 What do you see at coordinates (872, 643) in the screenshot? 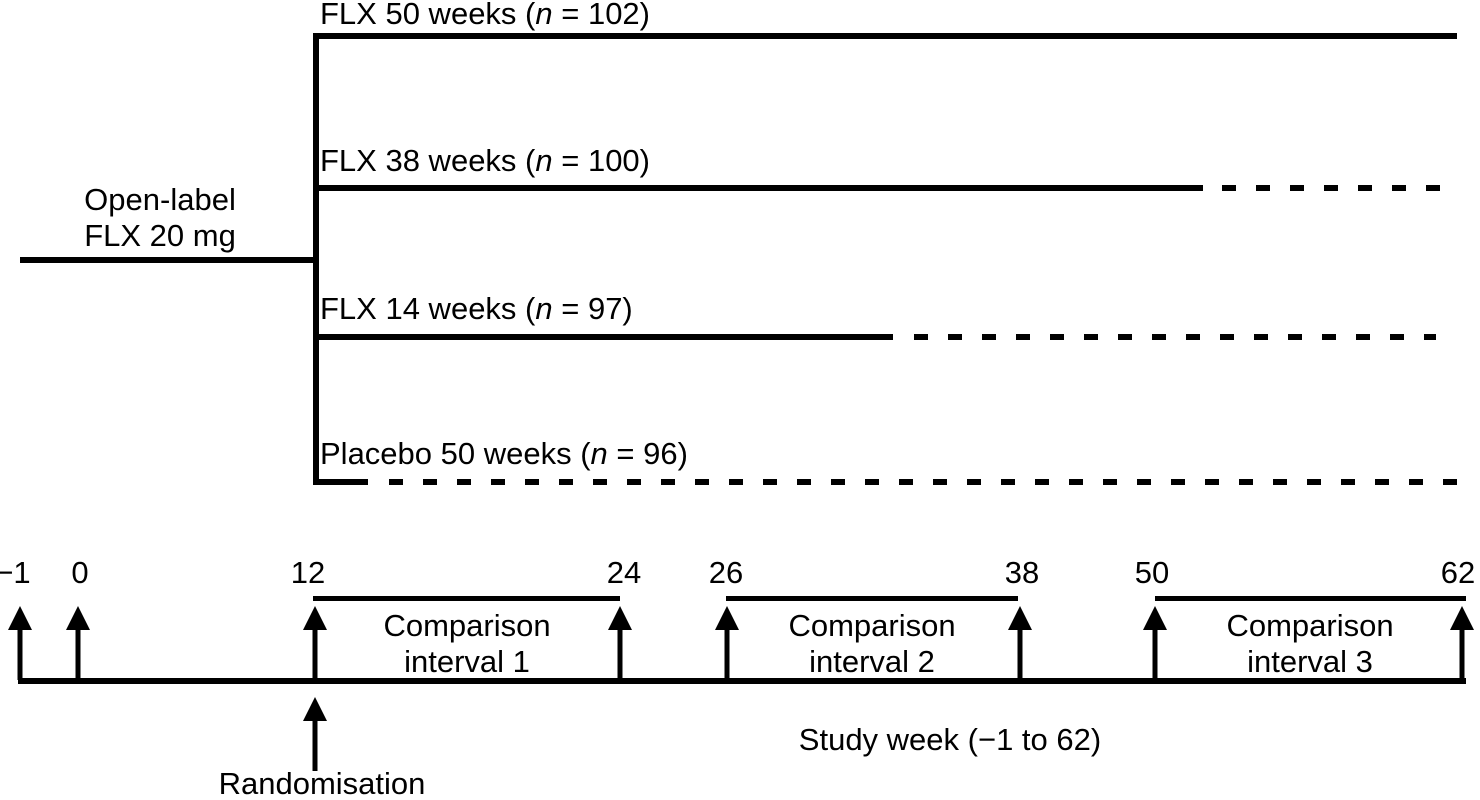
I see `interval-2-label: Comparison interval 2` at bounding box center [872, 643].